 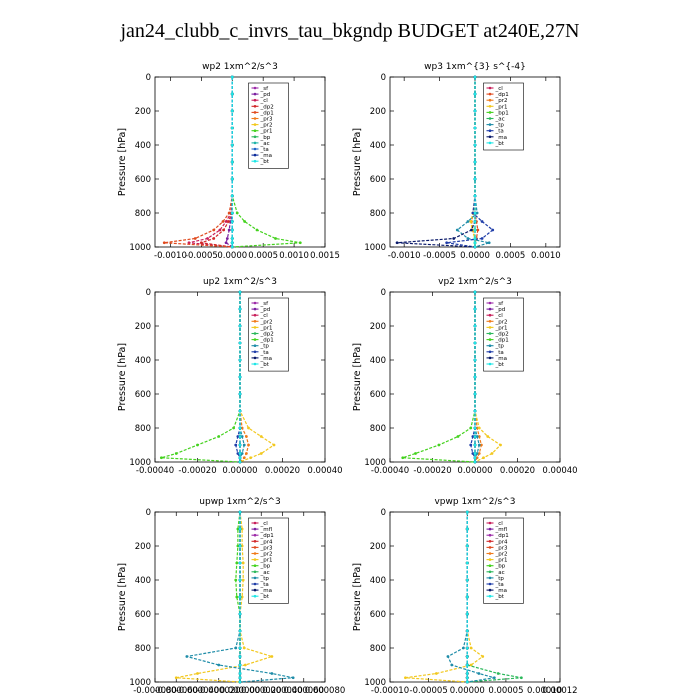 What do you see at coordinates (265, 144) in the screenshot?
I see `legend-label: _ac` at bounding box center [265, 144].